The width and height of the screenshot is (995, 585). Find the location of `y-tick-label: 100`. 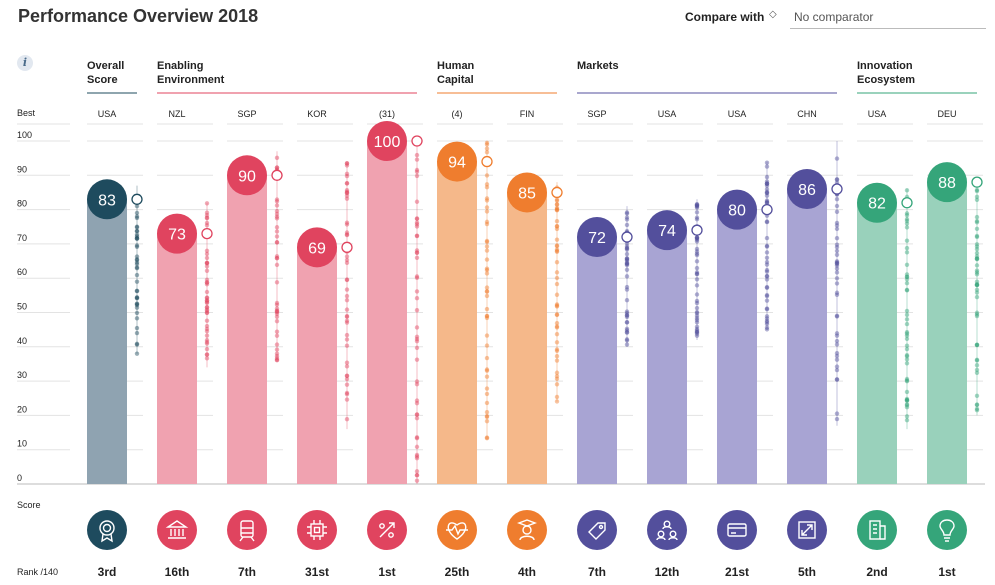

y-tick-label: 100 is located at coordinates (24, 135).